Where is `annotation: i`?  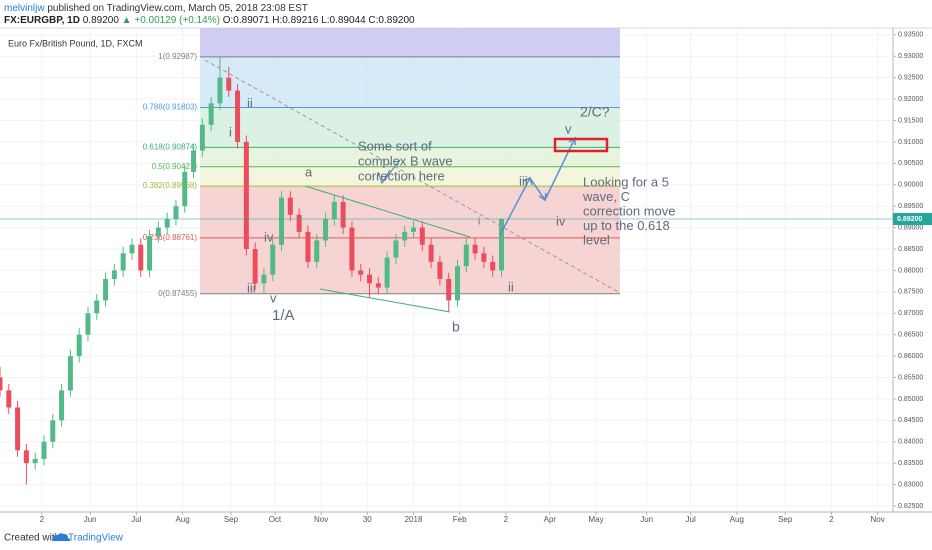
annotation: i is located at coordinates (479, 222).